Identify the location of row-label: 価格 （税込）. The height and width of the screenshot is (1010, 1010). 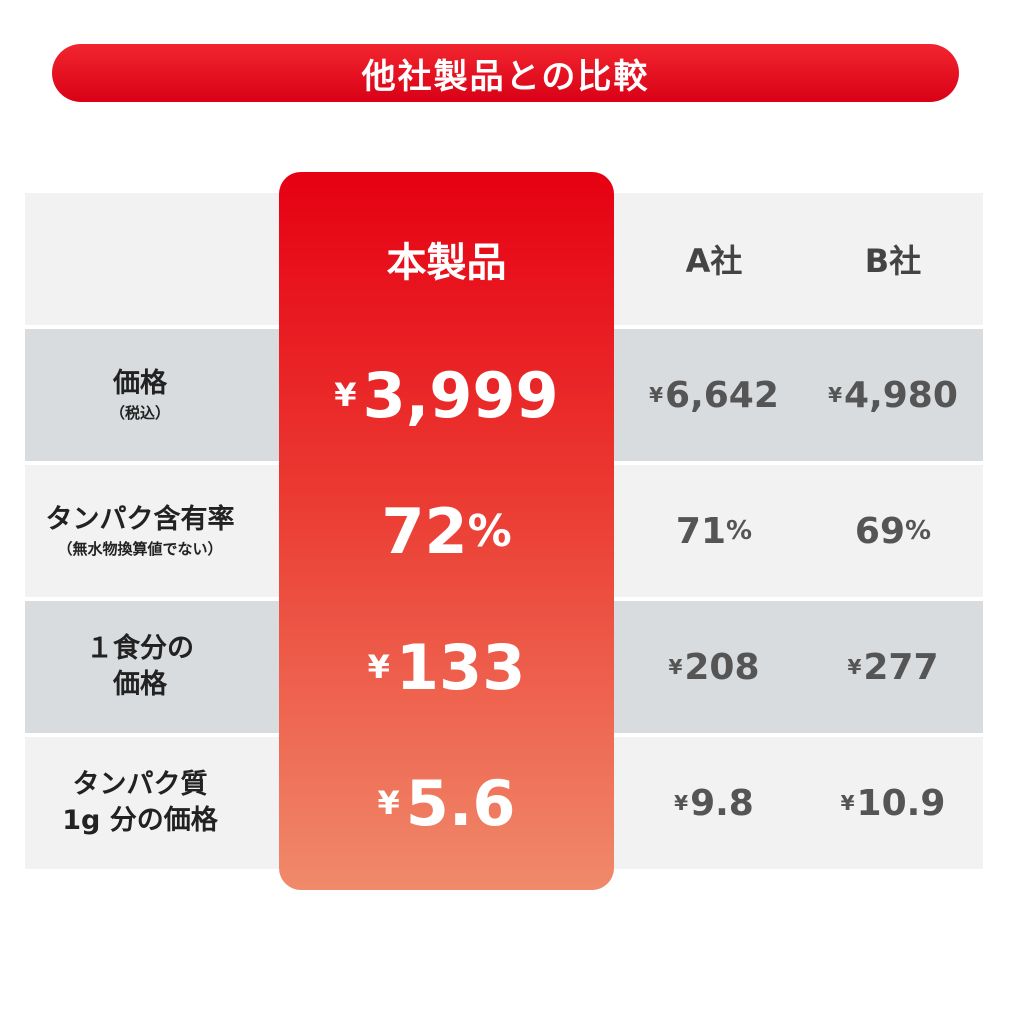
(140, 395).